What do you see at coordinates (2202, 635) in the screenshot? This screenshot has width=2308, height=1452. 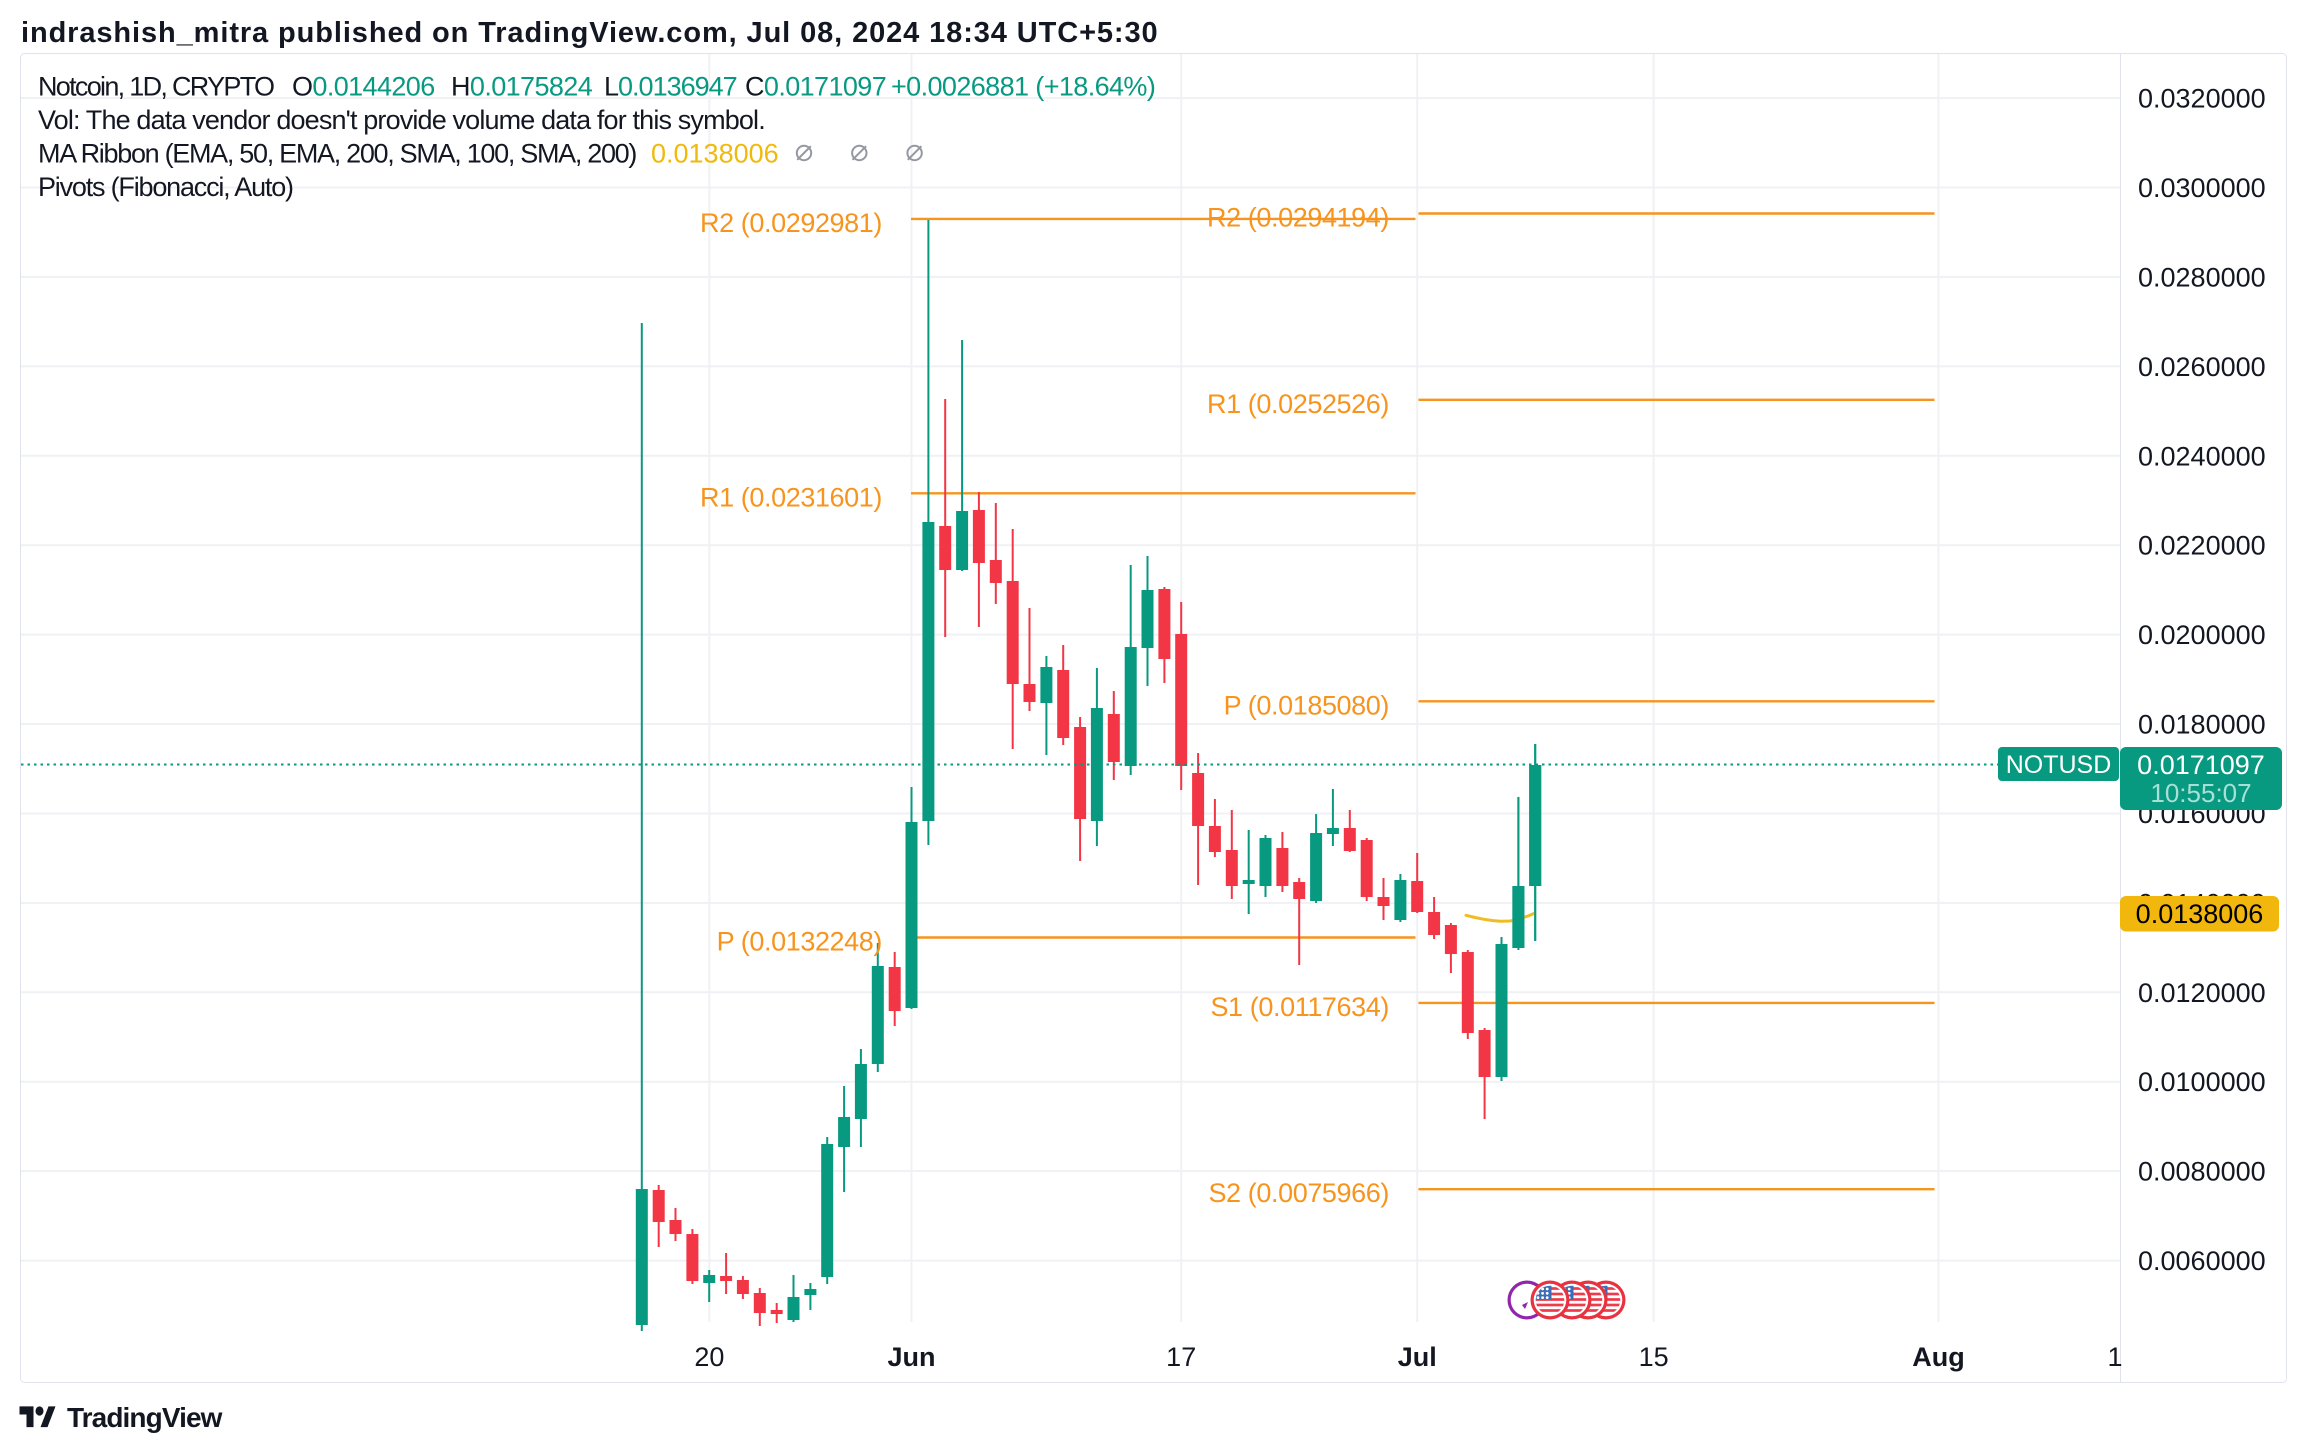 I see `svg-text: 0.0200000` at bounding box center [2202, 635].